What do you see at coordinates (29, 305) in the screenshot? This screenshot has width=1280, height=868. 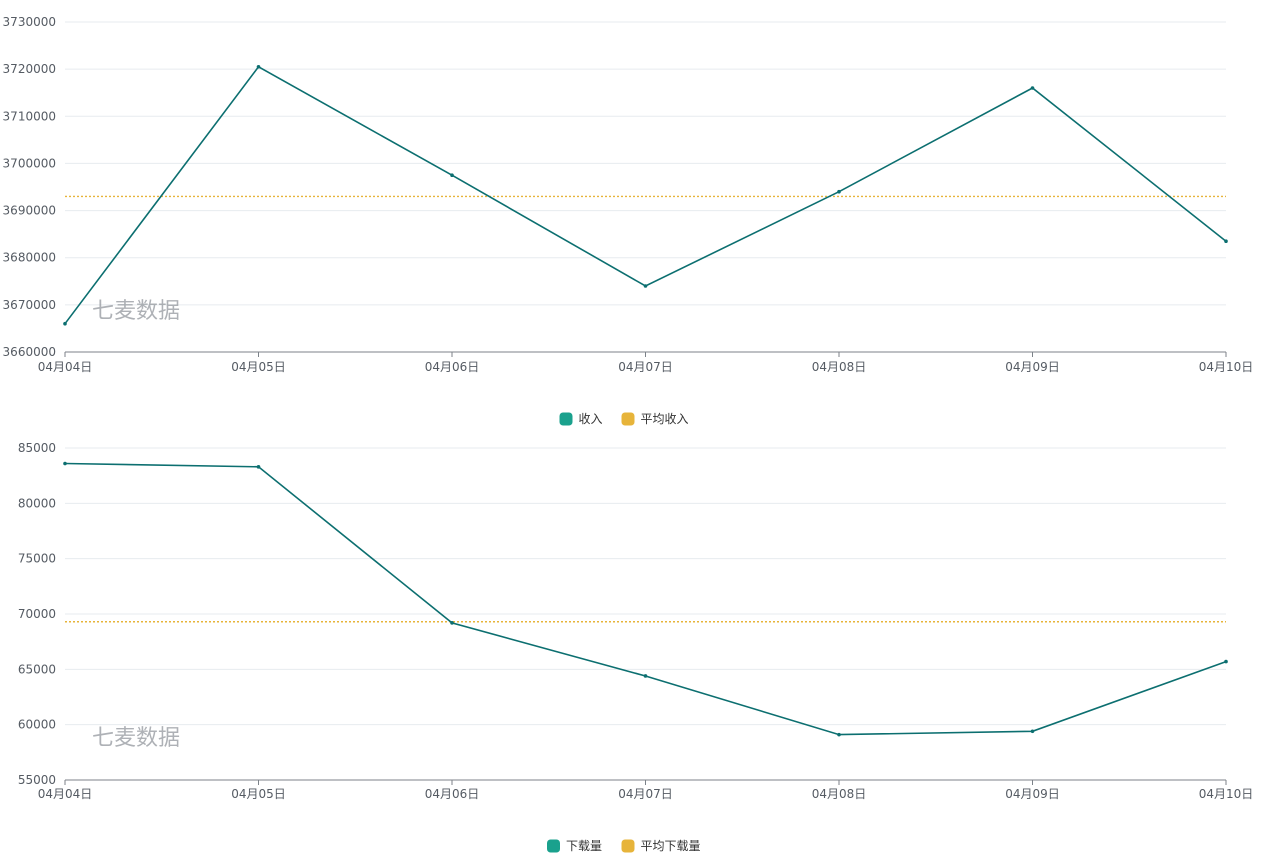 I see `y-tick-label: 3670000` at bounding box center [29, 305].